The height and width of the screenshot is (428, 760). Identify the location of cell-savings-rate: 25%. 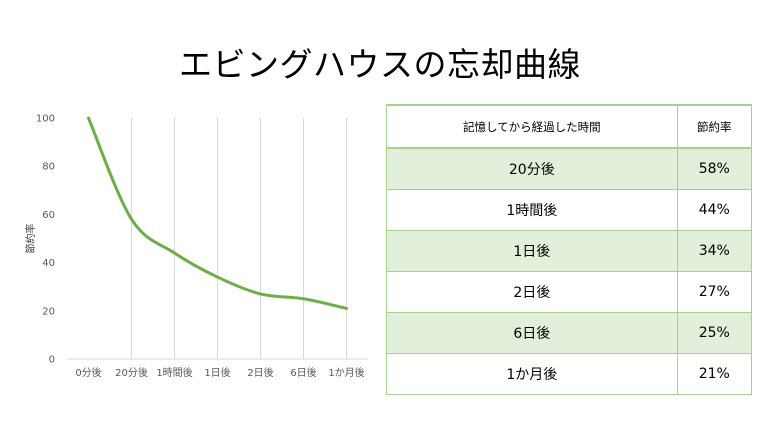
(714, 333).